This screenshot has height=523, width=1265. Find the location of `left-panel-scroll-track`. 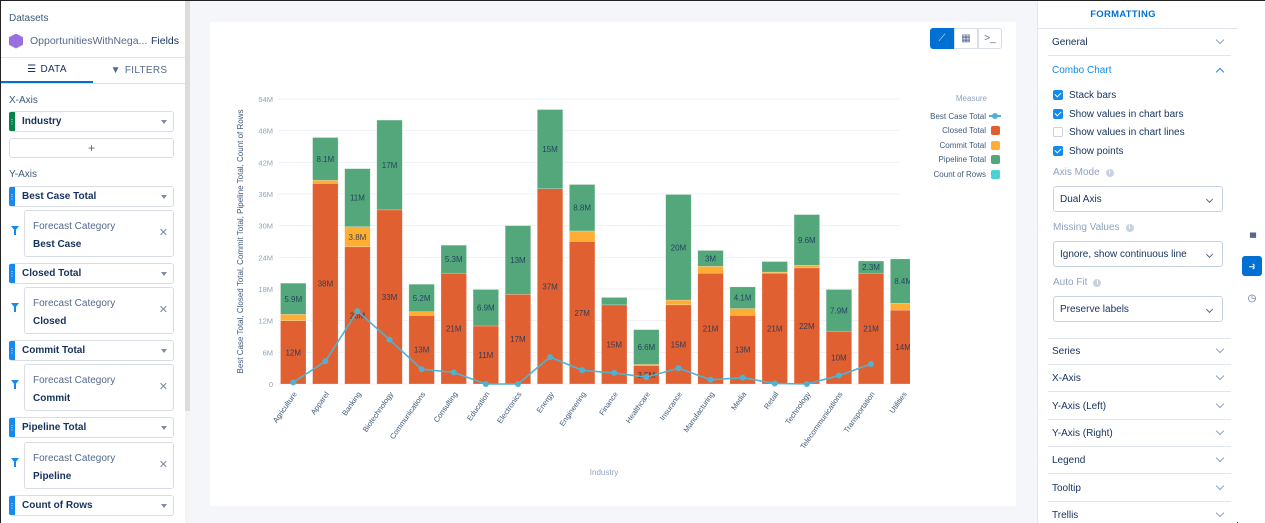

left-panel-scroll-track is located at coordinates (187, 467).